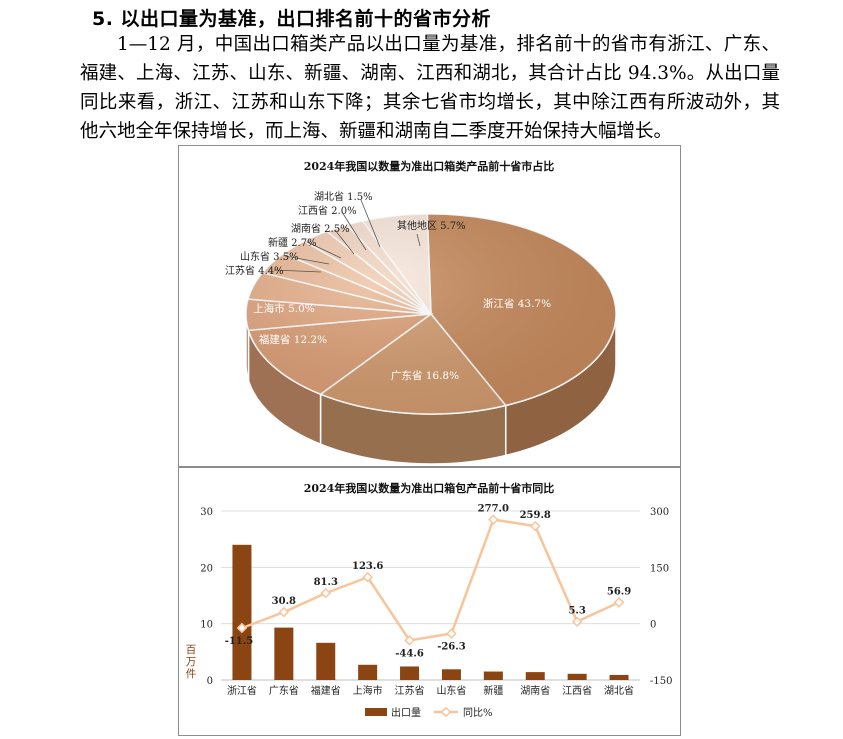 The height and width of the screenshot is (739, 843). What do you see at coordinates (577, 690) in the screenshot?
I see `x-tick-8: 江西省` at bounding box center [577, 690].